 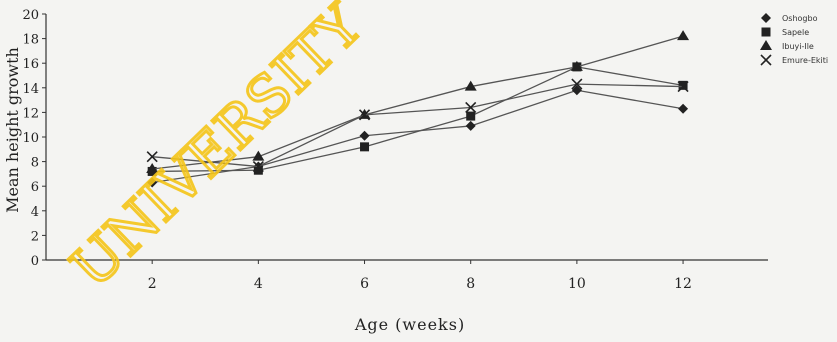 I want to click on y-tick-label: 6, so click(x=35, y=187).